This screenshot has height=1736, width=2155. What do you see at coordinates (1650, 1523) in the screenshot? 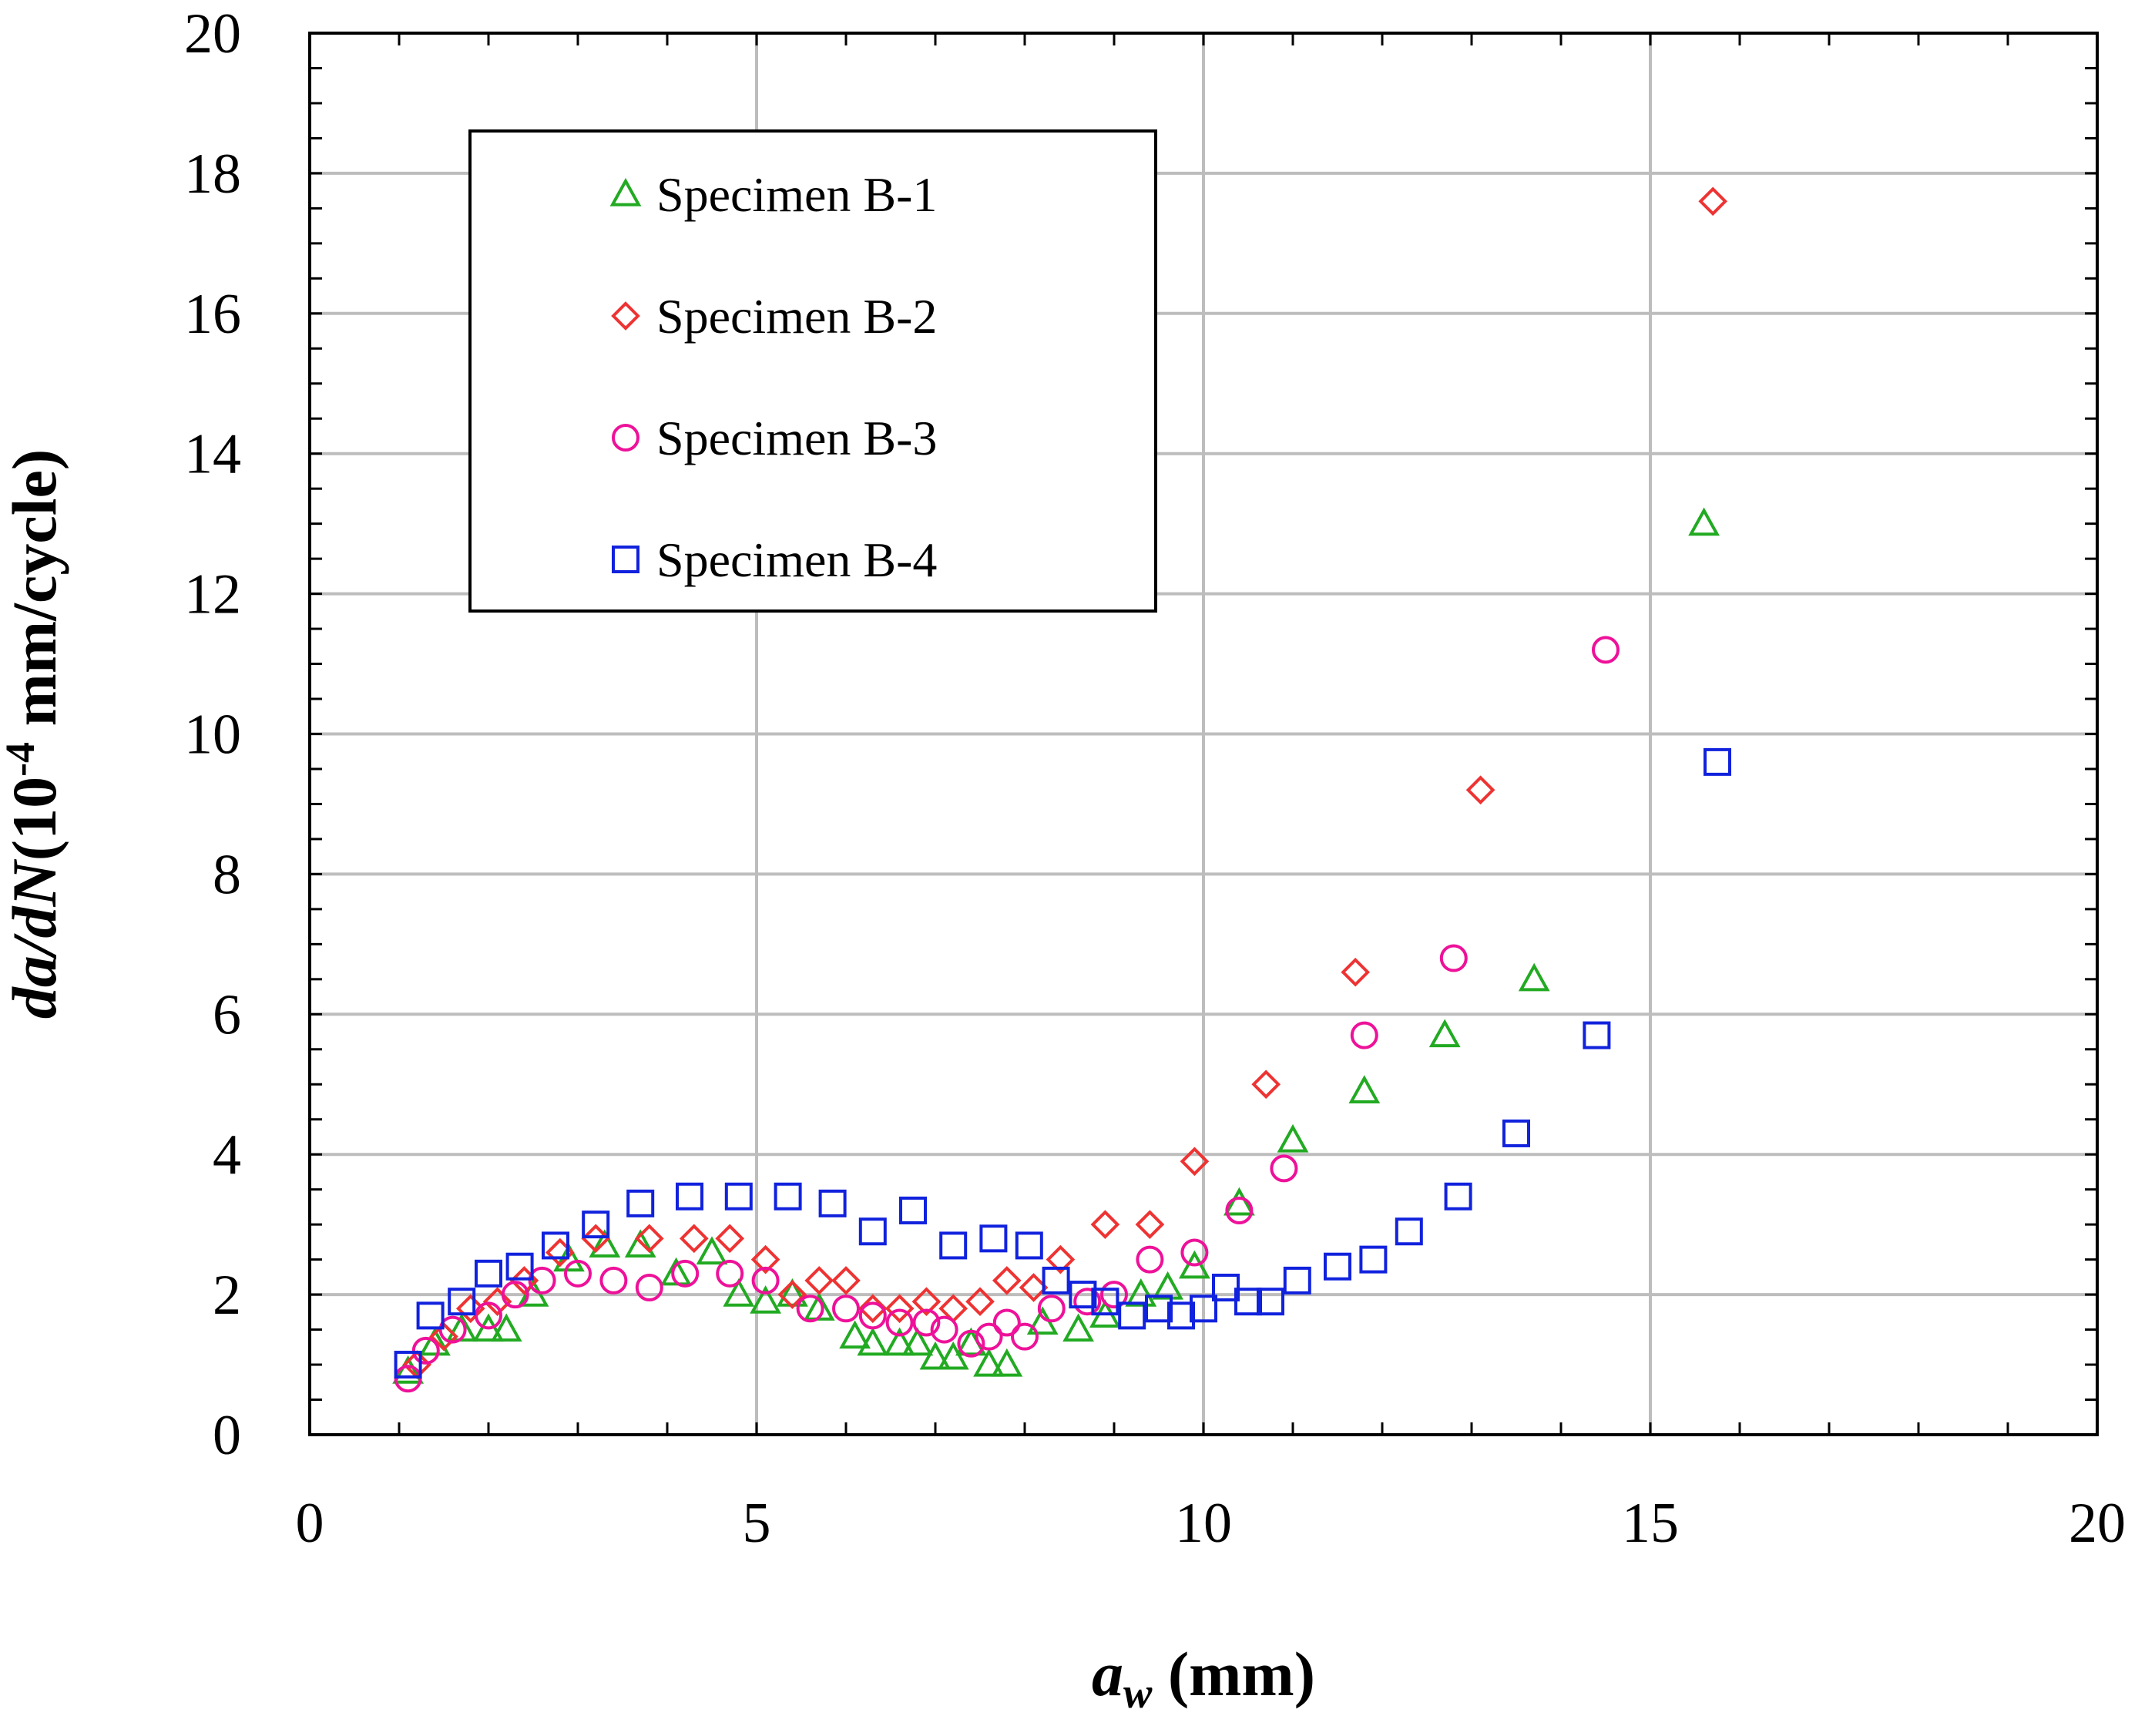
I see `x-tick-label: 15` at bounding box center [1650, 1523].